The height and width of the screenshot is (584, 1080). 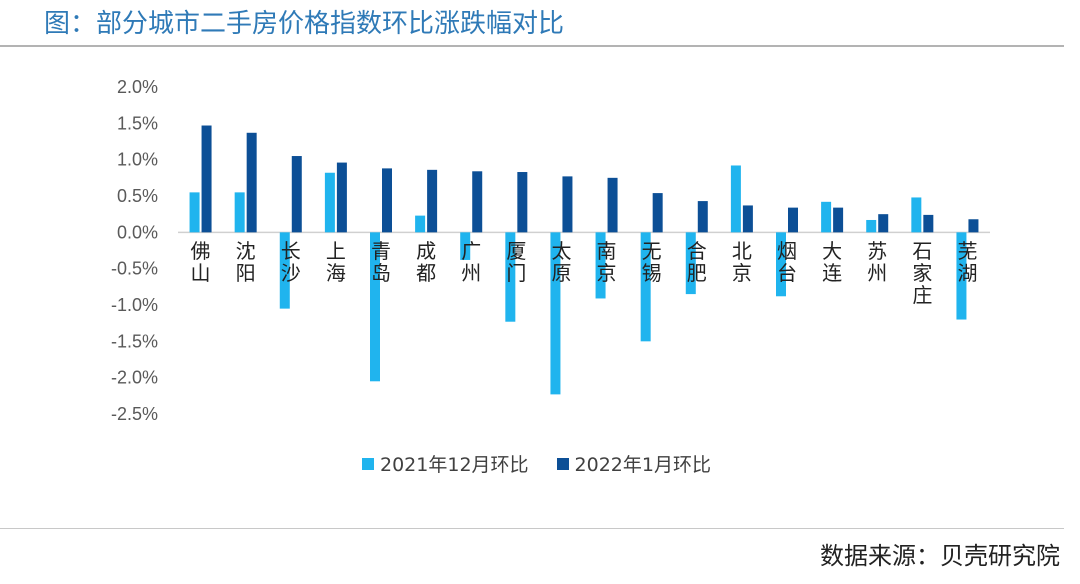 What do you see at coordinates (246, 262) in the screenshot?
I see `category-label: 沈阳` at bounding box center [246, 262].